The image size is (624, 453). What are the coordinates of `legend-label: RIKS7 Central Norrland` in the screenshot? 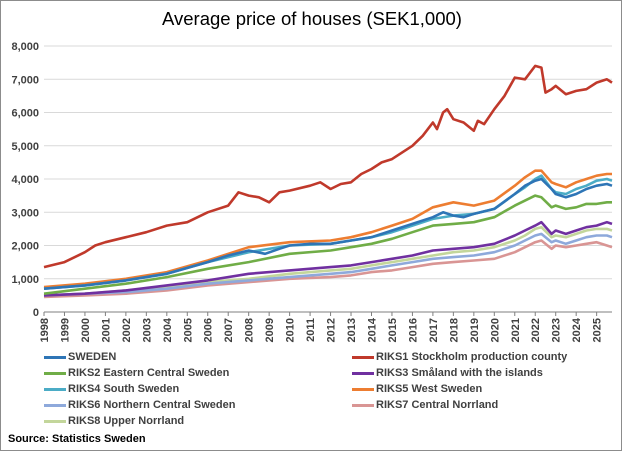 It's located at (437, 405).